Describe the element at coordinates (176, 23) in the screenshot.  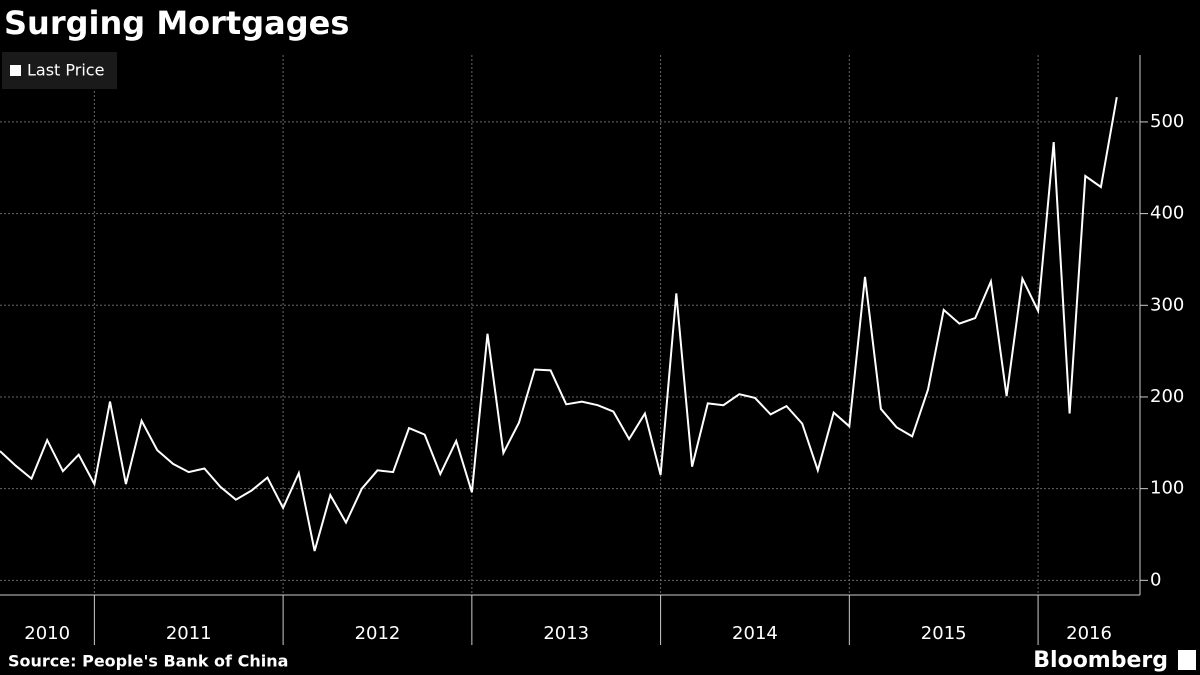
I see `chart-title: Surging Mortgages` at that location.